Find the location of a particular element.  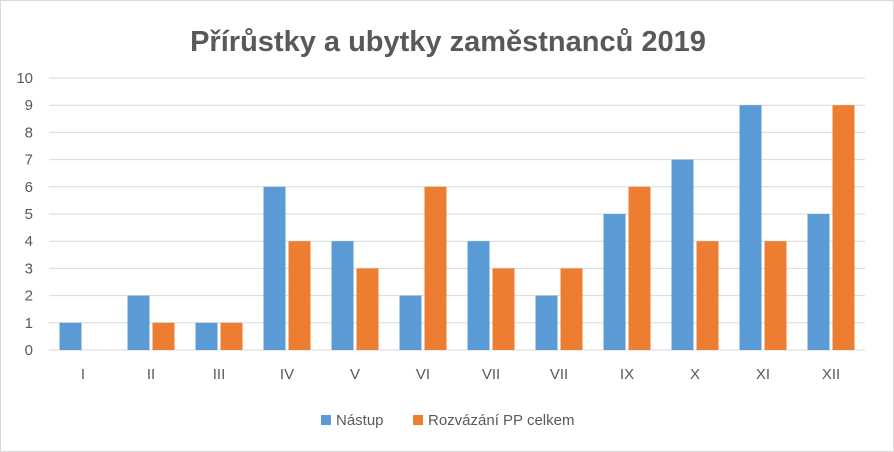

x-tick-label: II is located at coordinates (151, 374).